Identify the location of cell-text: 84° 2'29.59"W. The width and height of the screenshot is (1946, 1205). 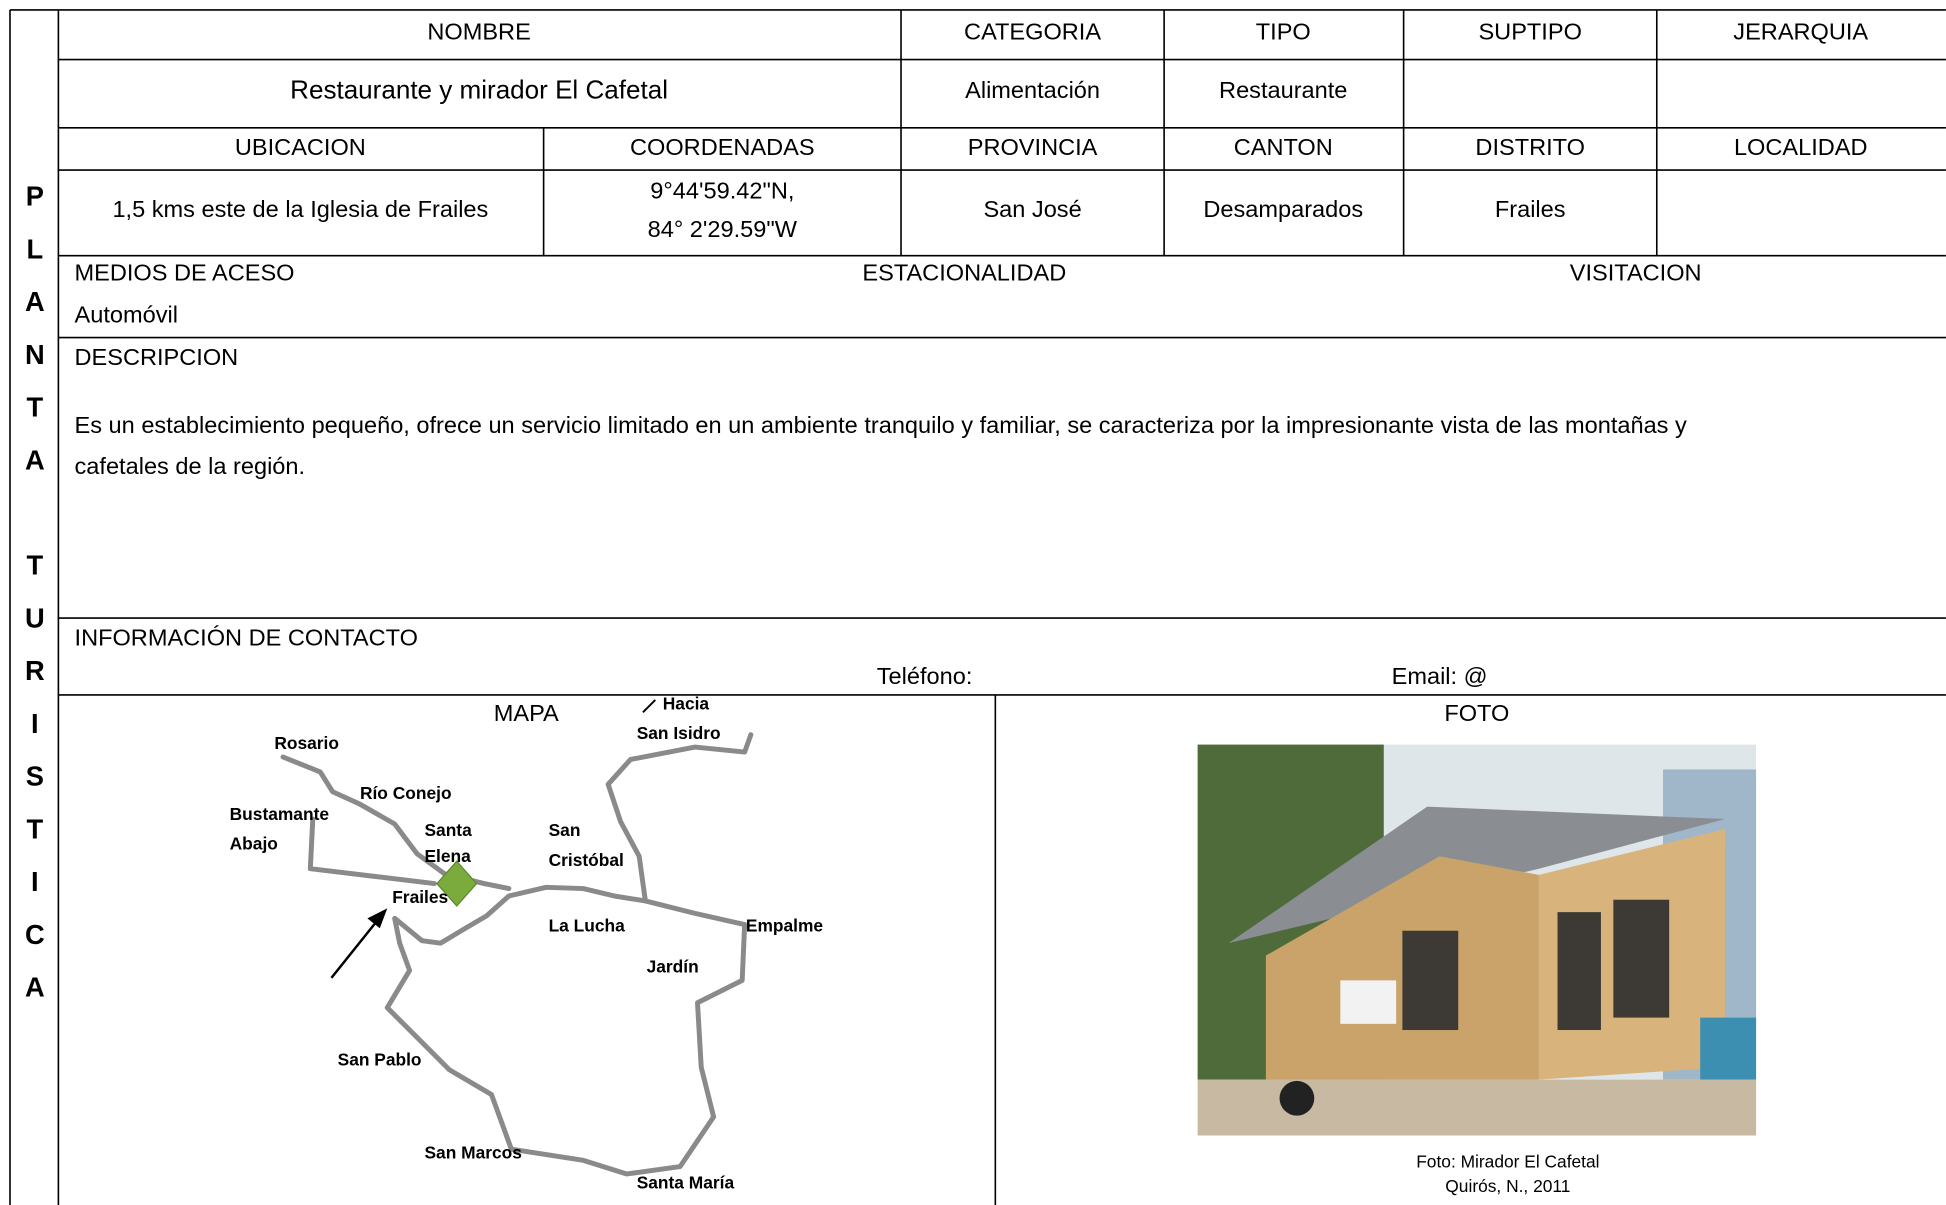
(723, 229).